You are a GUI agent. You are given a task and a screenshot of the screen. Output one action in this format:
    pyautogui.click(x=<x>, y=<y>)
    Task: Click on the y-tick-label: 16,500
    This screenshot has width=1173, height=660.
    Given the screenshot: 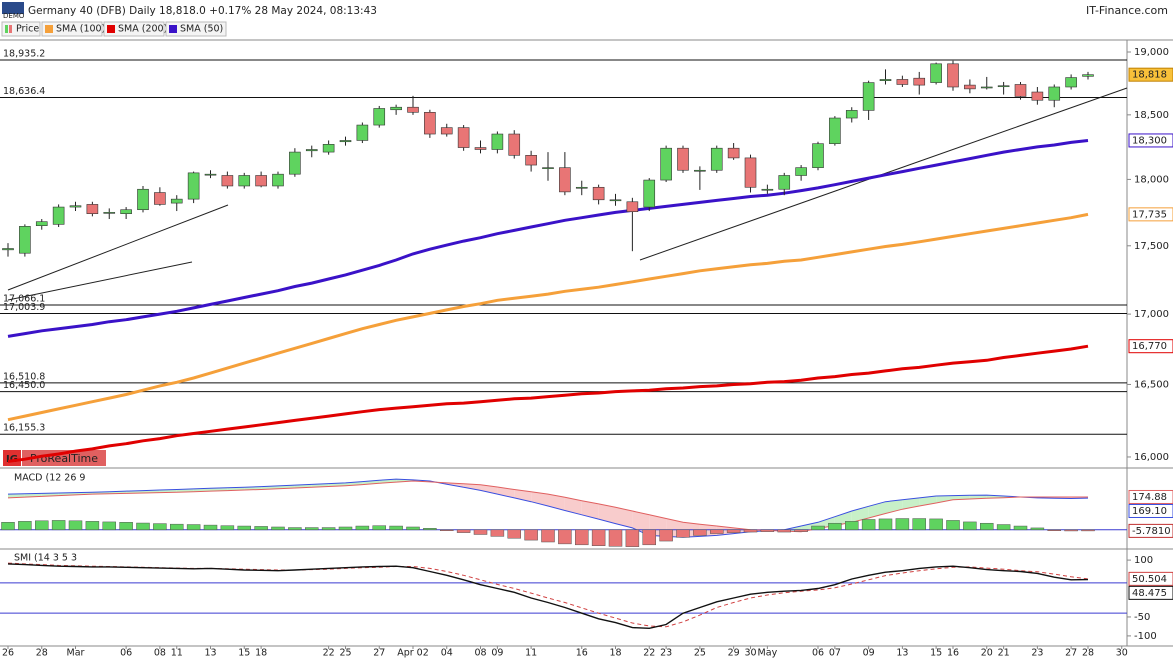 What is the action you would take?
    pyautogui.click(x=1151, y=384)
    